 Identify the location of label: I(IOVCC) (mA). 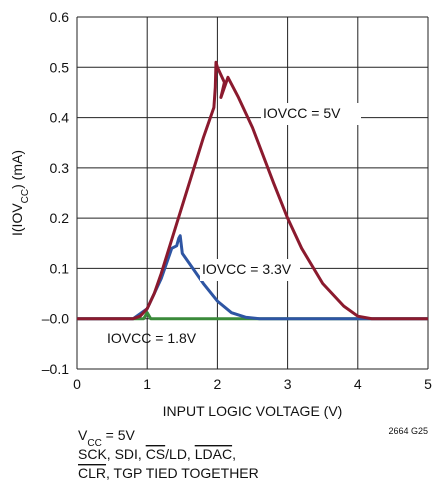
(20, 193).